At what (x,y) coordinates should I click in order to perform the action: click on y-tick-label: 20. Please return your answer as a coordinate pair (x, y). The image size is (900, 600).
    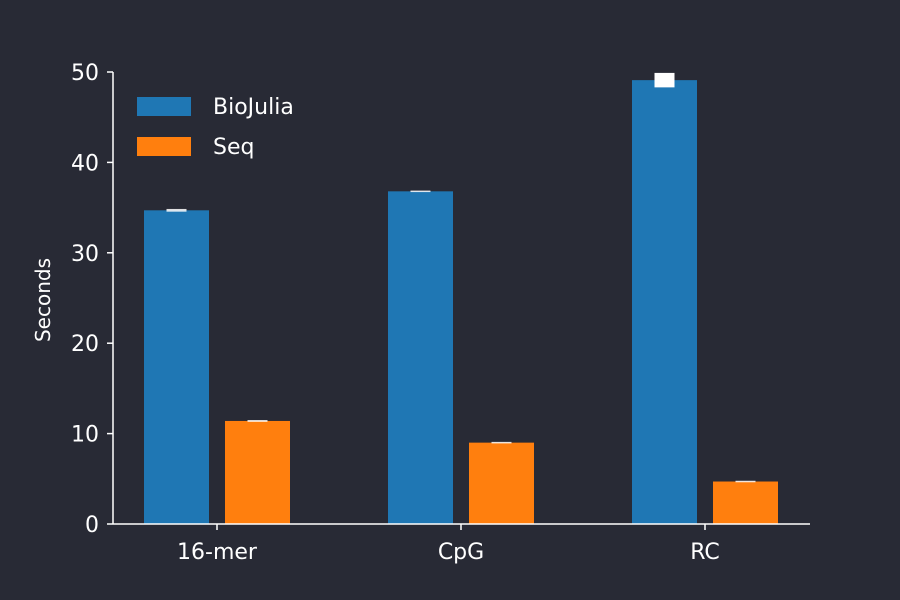
    Looking at the image, I should click on (85, 344).